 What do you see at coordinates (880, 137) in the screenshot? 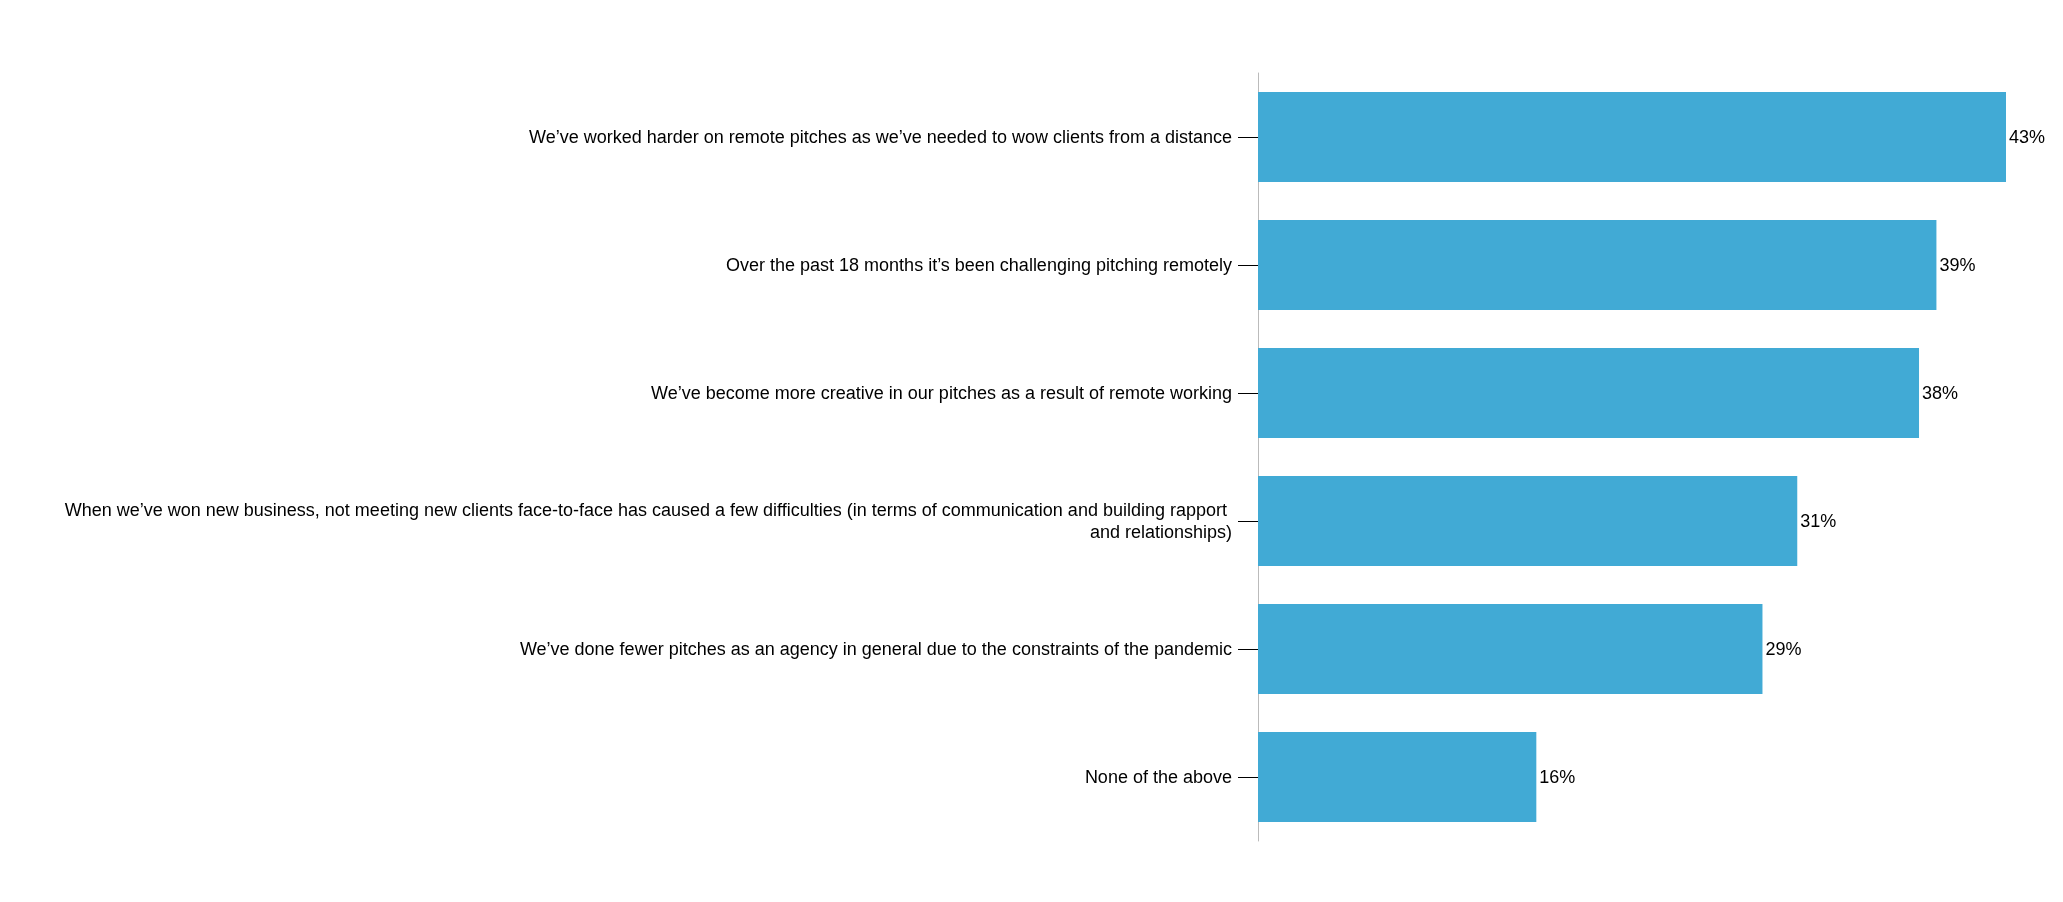
I see `y-tick-label: We’ve worked harder on remote pitches as we’ve needed to wow clients from a distance` at bounding box center [880, 137].